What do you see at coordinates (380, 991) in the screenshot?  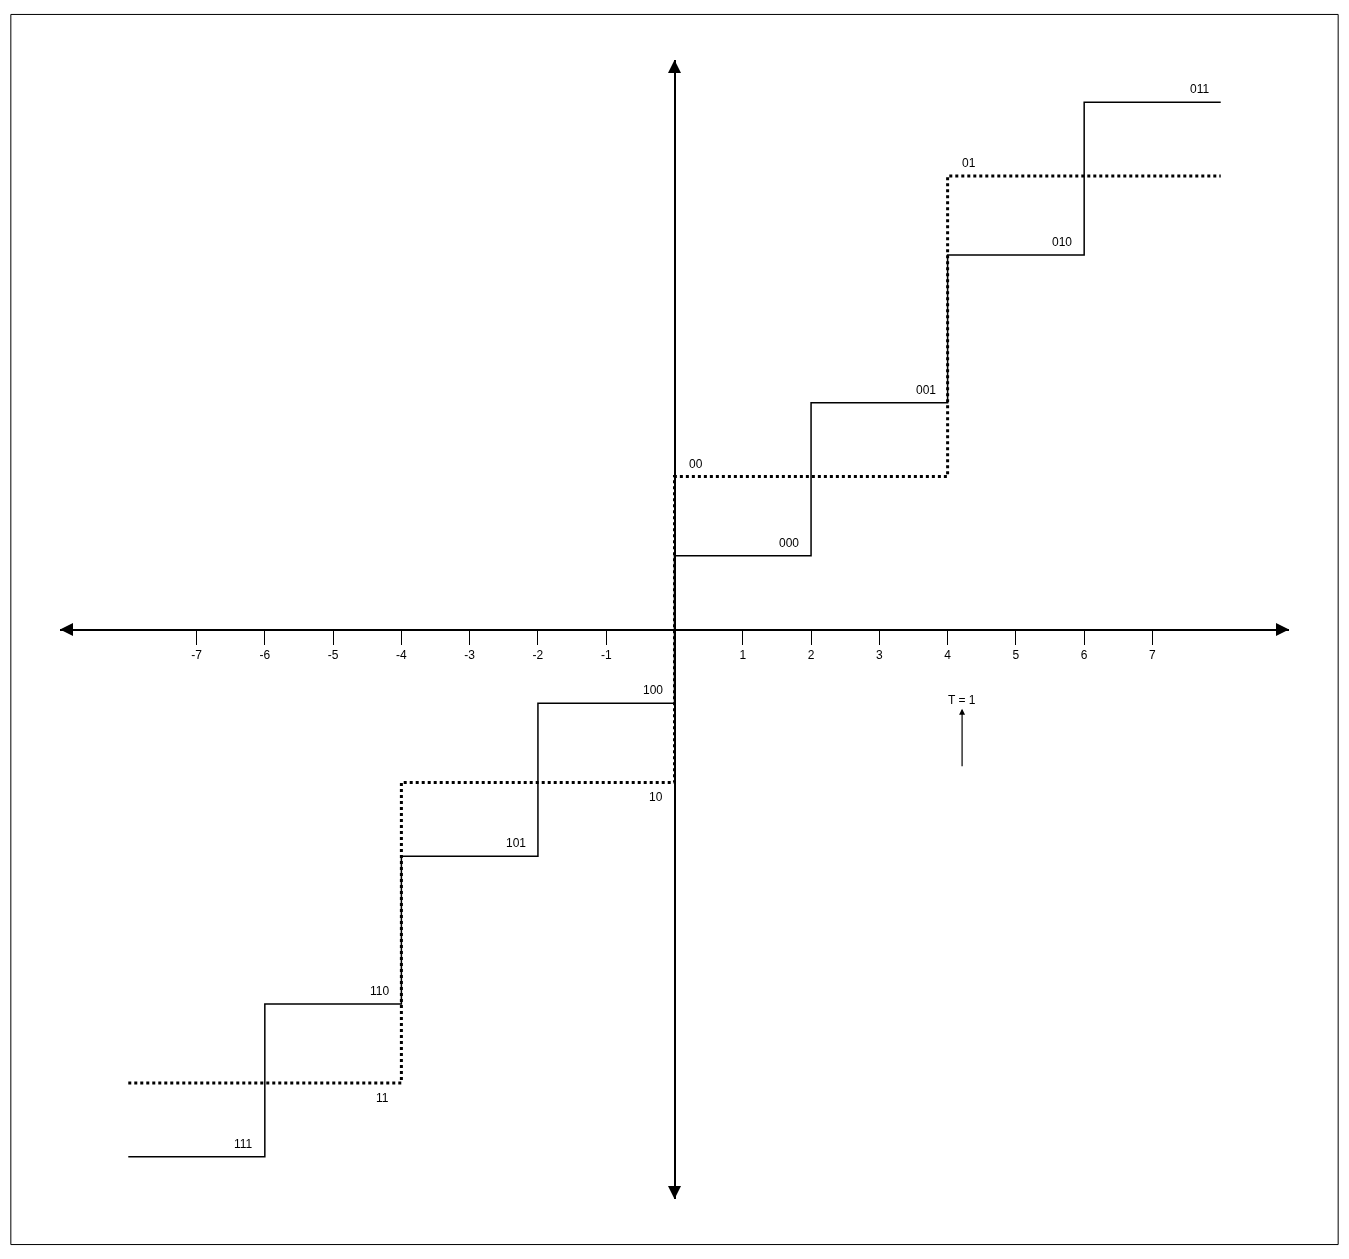 I see `annotation: 110` at bounding box center [380, 991].